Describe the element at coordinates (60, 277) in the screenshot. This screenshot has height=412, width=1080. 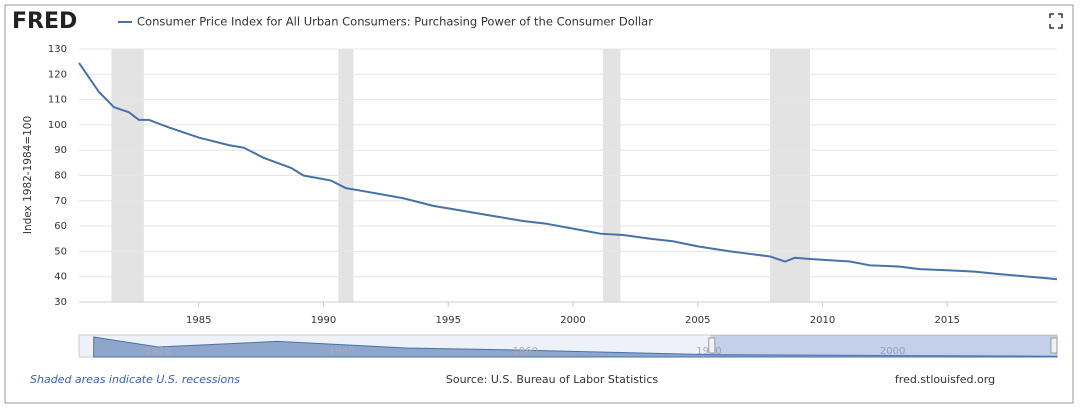
I see `y-tick-label: 40` at that location.